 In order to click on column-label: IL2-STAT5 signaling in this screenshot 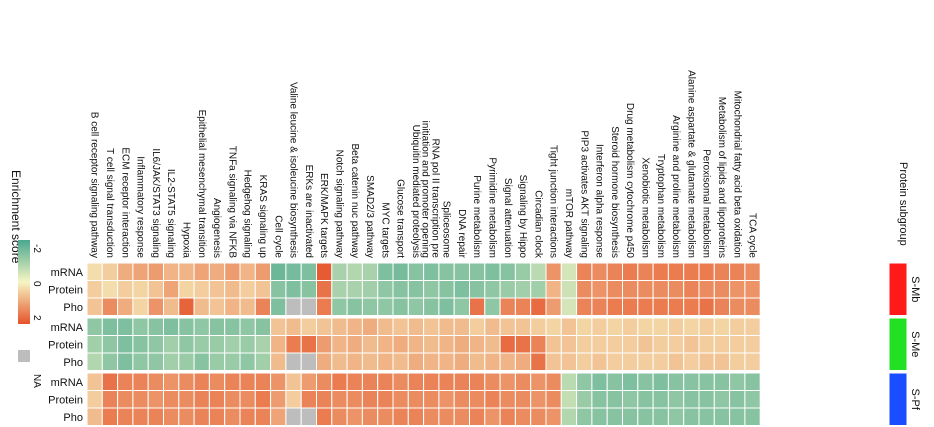, I will do `click(170, 213)`.